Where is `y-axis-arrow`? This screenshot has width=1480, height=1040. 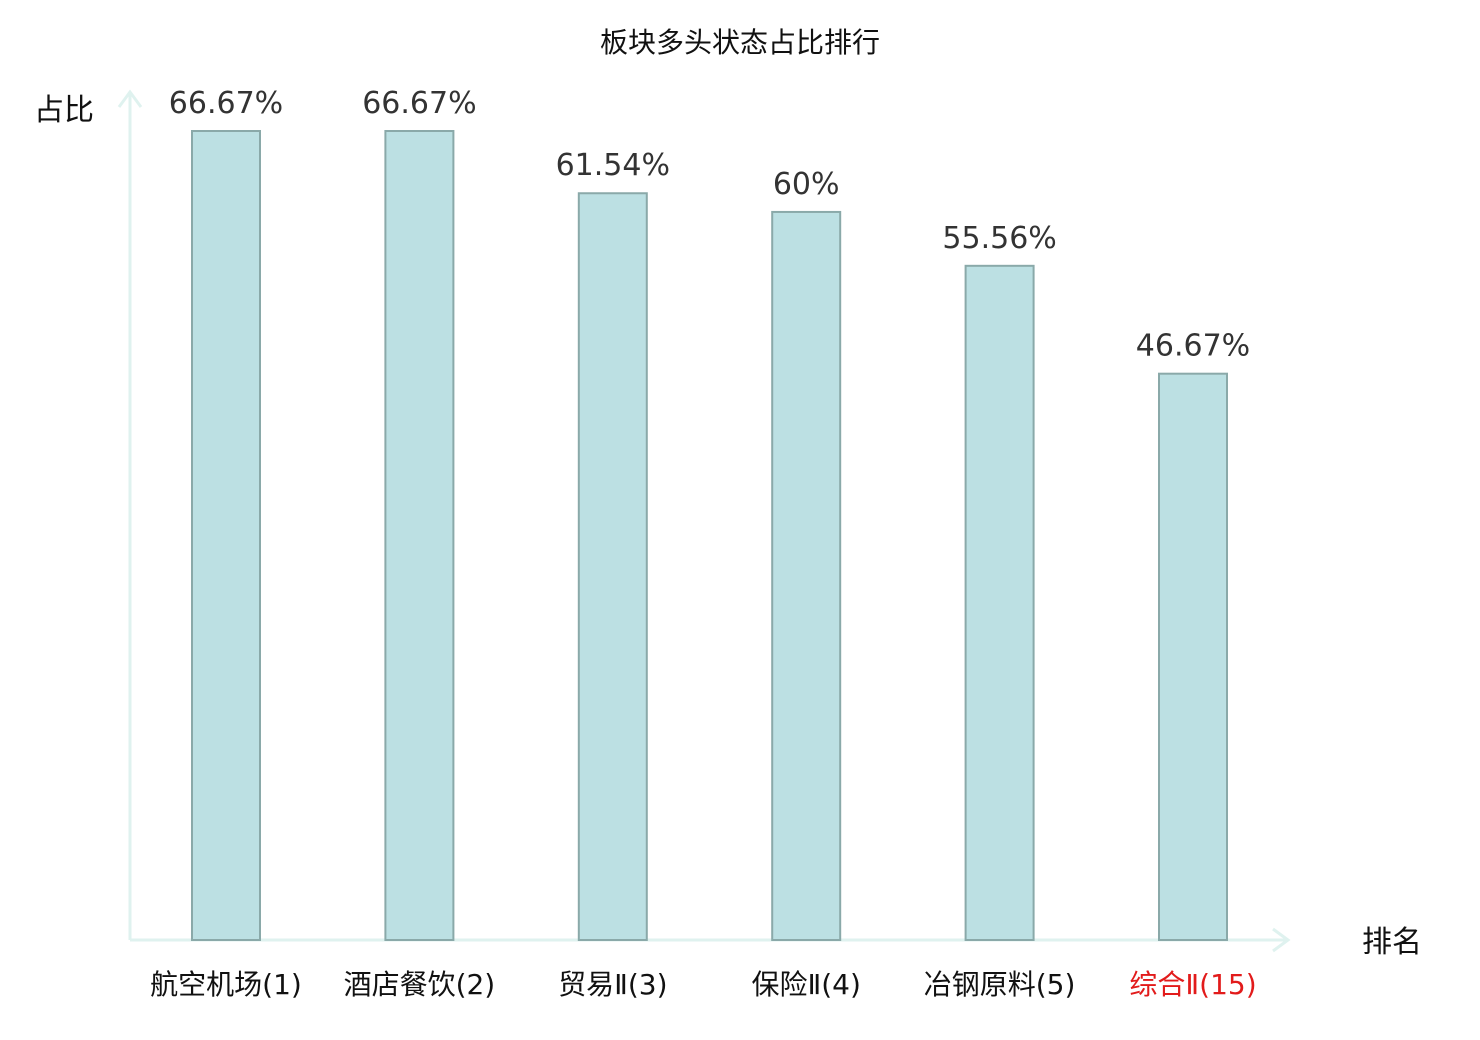 y-axis-arrow is located at coordinates (130, 98).